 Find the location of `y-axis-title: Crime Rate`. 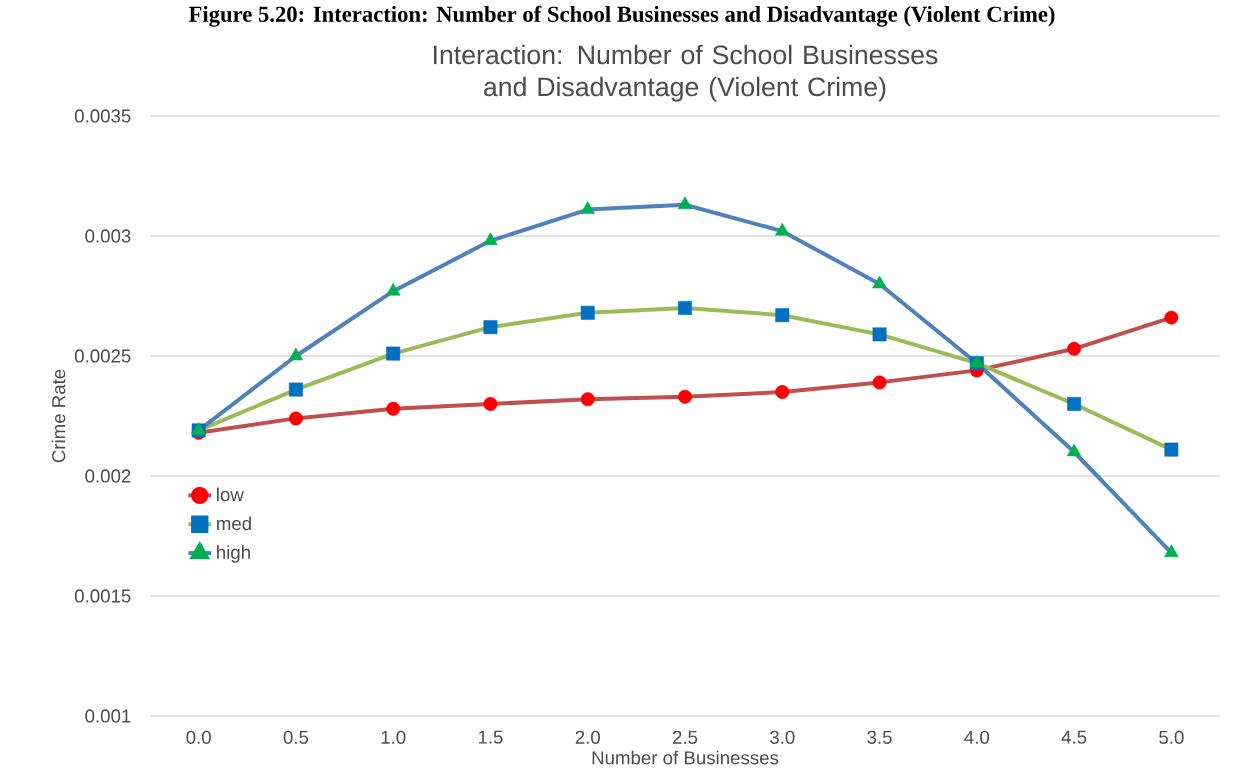

y-axis-title: Crime Rate is located at coordinates (58, 416).